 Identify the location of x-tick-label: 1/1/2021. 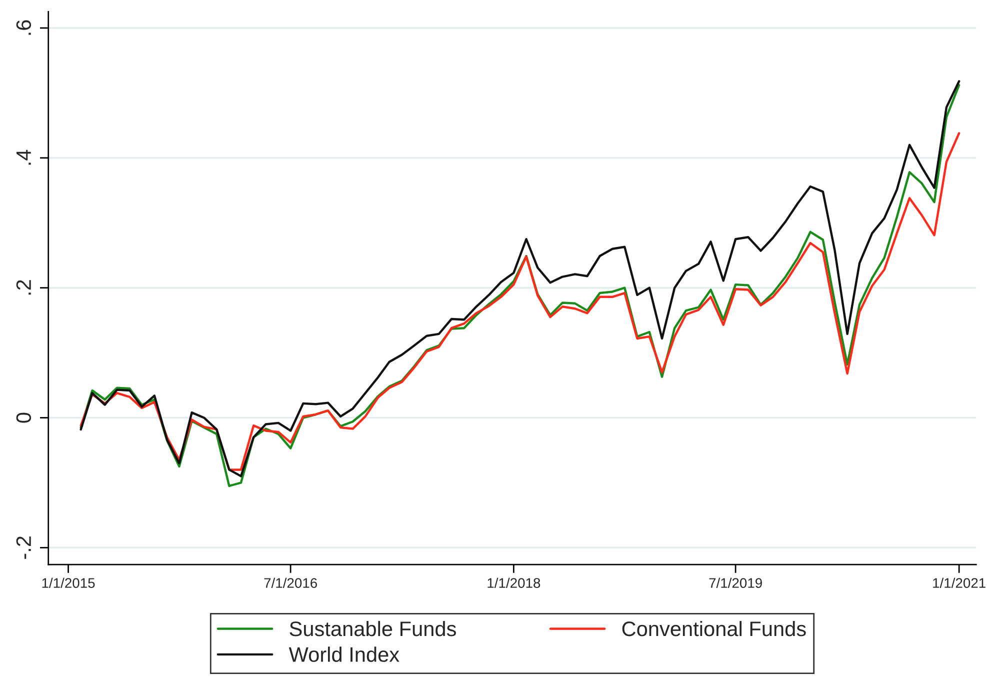
(959, 583).